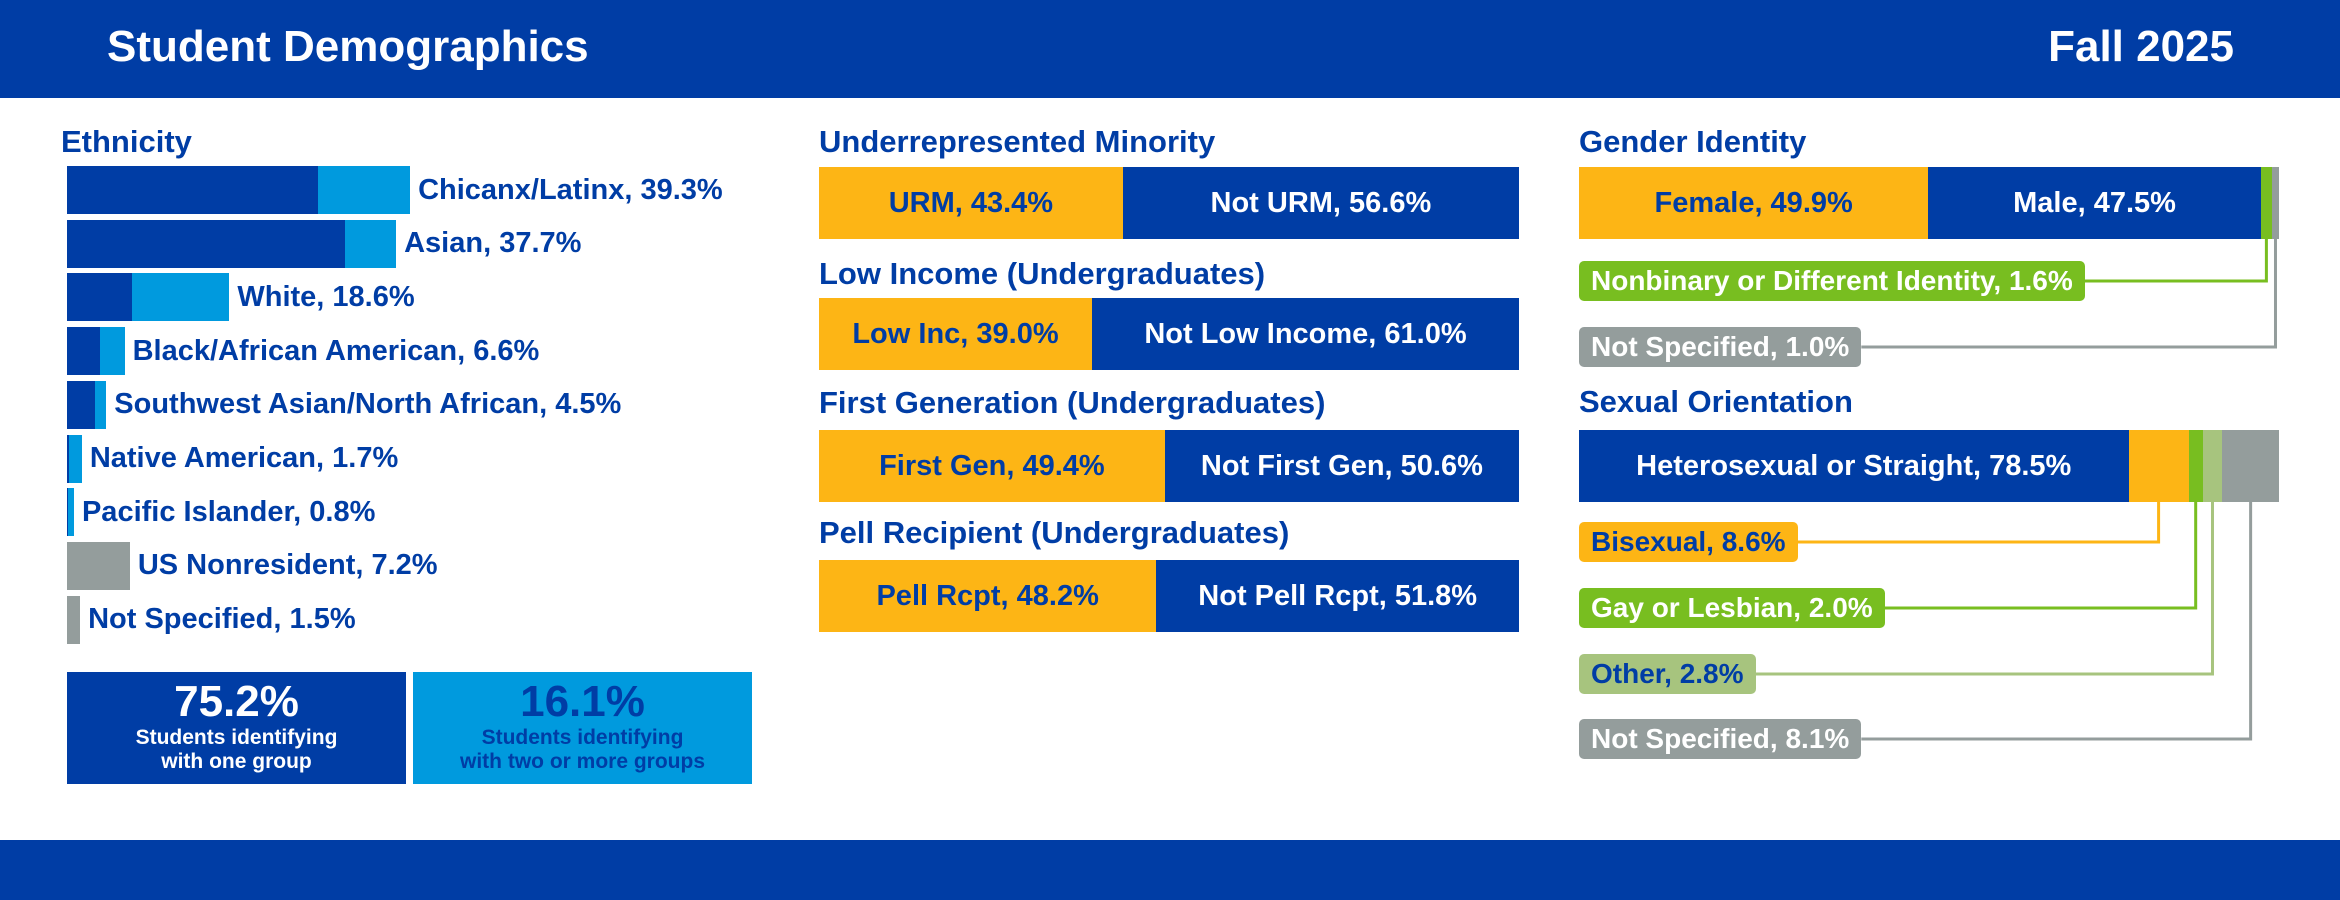  What do you see at coordinates (1341, 466) in the screenshot?
I see `first-generation-undergraduates-segment: Not First Gen, 50.6%` at bounding box center [1341, 466].